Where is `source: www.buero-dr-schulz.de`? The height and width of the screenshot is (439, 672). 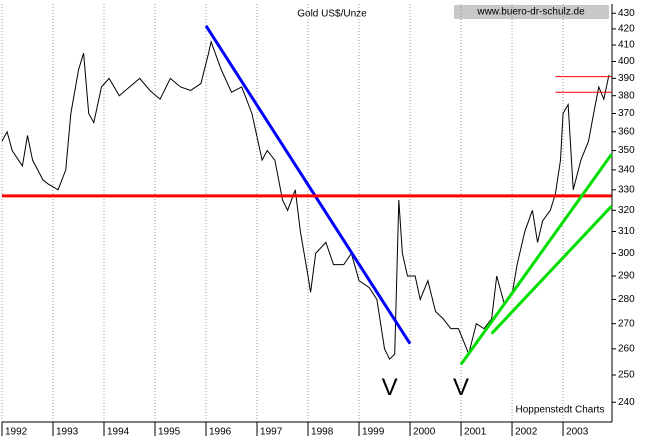 source: www.buero-dr-schulz.de is located at coordinates (530, 12).